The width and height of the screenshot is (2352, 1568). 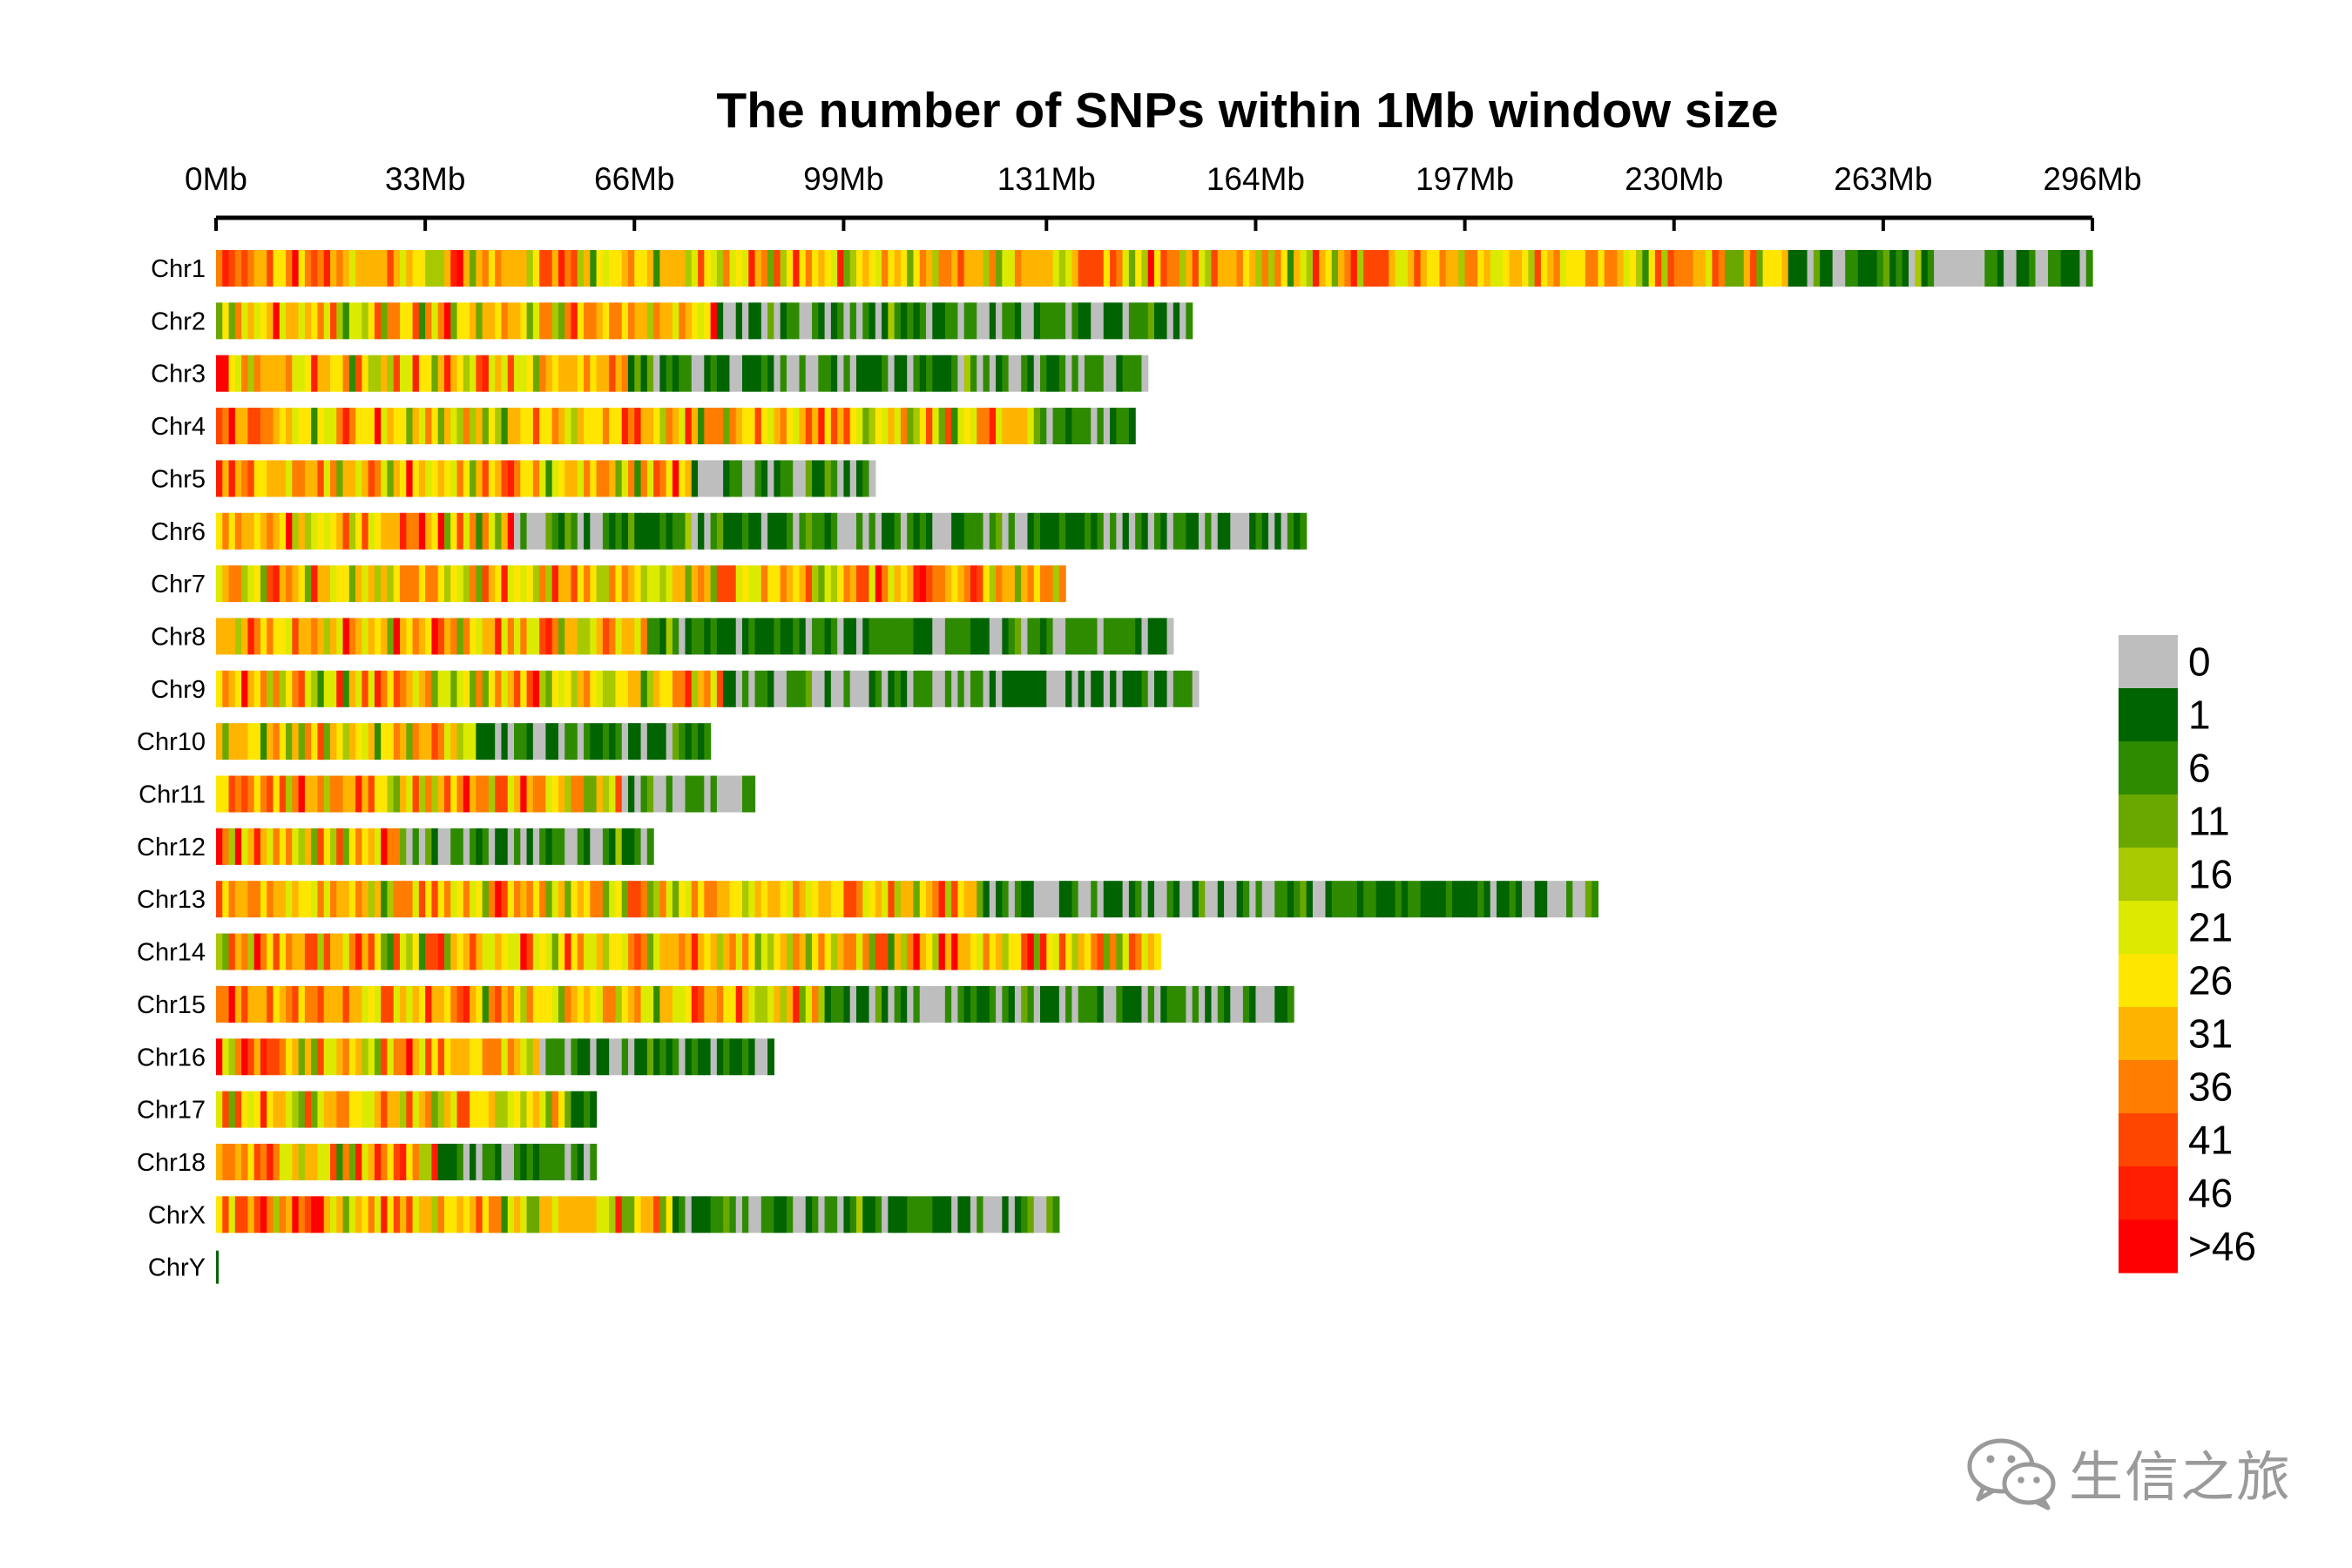 What do you see at coordinates (2199, 768) in the screenshot?
I see `legend-label: 6` at bounding box center [2199, 768].